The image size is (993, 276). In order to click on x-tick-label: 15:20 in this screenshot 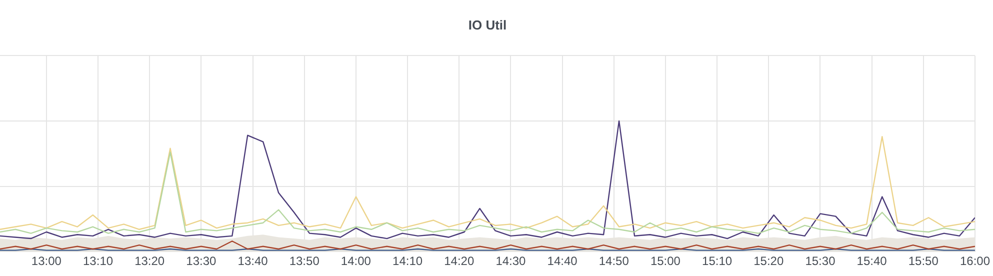, I will do `click(769, 261)`.